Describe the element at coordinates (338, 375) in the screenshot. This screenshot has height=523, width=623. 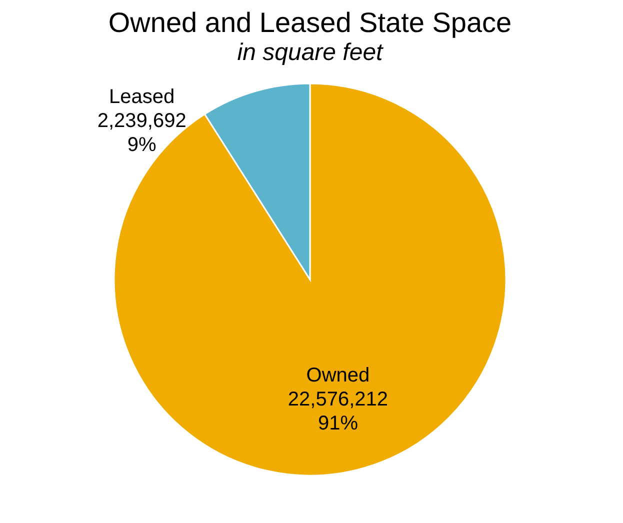
I see `slice-label: Owned` at that location.